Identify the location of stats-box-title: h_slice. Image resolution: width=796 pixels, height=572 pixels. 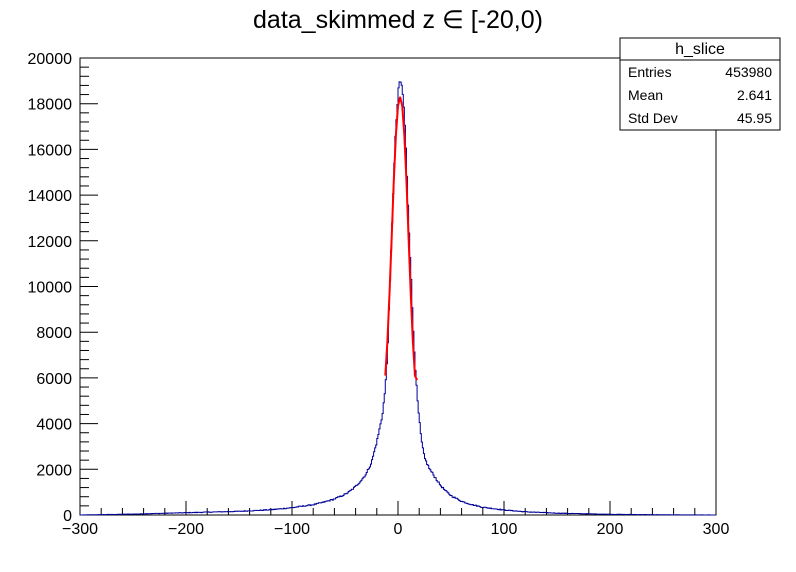
(700, 49).